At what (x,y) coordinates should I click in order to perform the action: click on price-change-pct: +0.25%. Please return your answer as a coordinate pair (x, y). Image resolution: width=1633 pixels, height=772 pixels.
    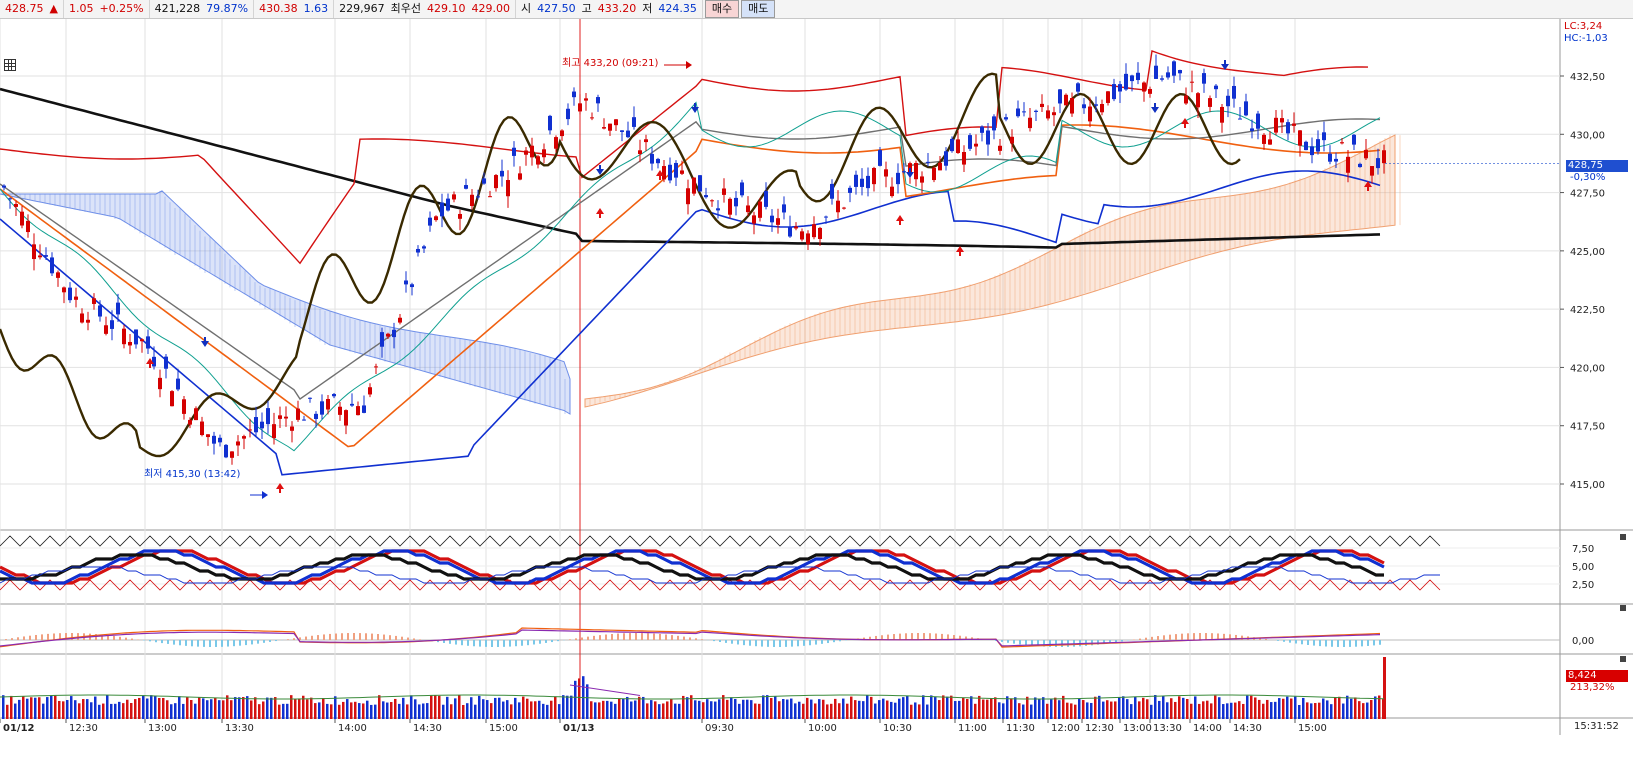
    Looking at the image, I should click on (121, 8).